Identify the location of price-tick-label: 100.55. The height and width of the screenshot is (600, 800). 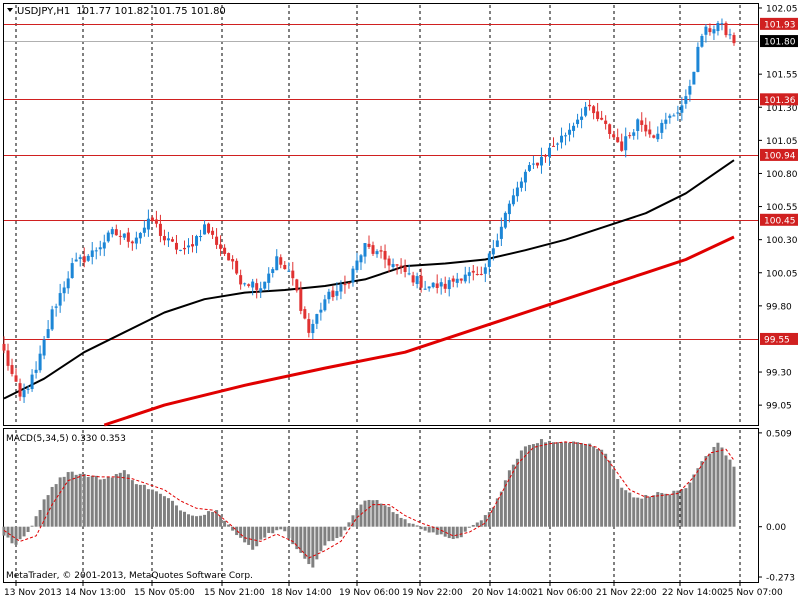
(782, 208).